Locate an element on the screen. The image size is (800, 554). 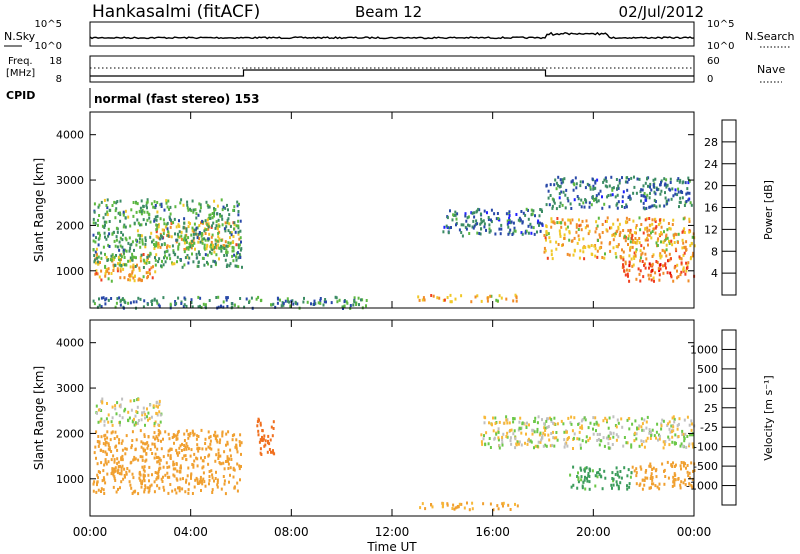
velocity-colorbar-label: Velocity [m s⁻¹] is located at coordinates (768, 417).